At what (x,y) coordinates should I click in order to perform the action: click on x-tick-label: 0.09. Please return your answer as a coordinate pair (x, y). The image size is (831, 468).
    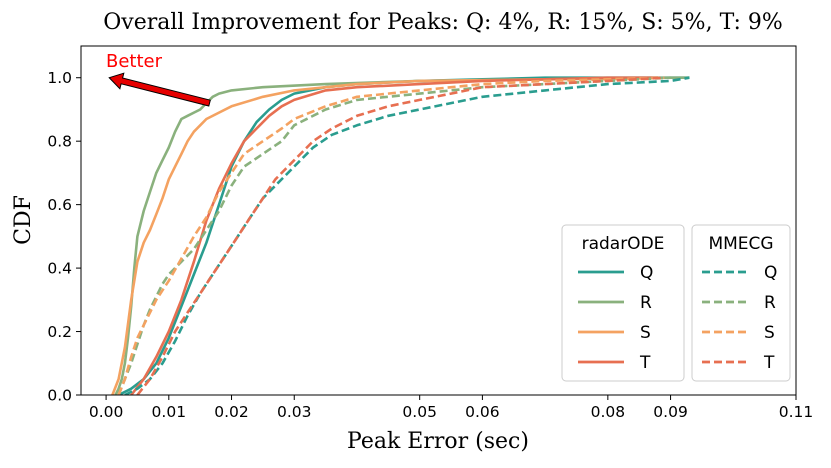
    Looking at the image, I should click on (670, 412).